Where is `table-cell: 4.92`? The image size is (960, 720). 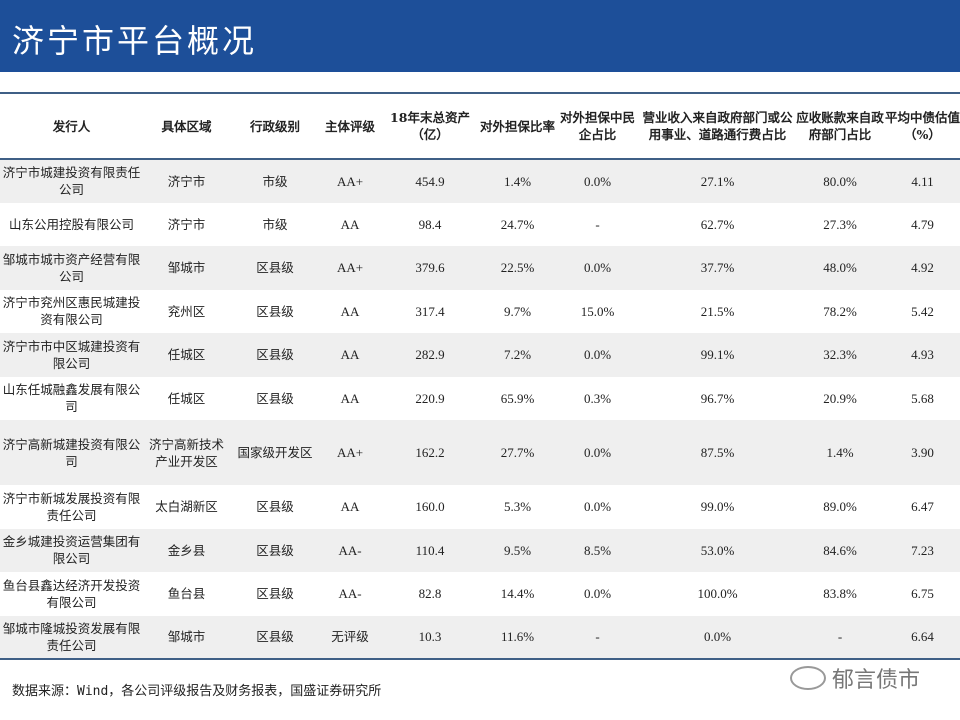 table-cell: 4.92 is located at coordinates (922, 268).